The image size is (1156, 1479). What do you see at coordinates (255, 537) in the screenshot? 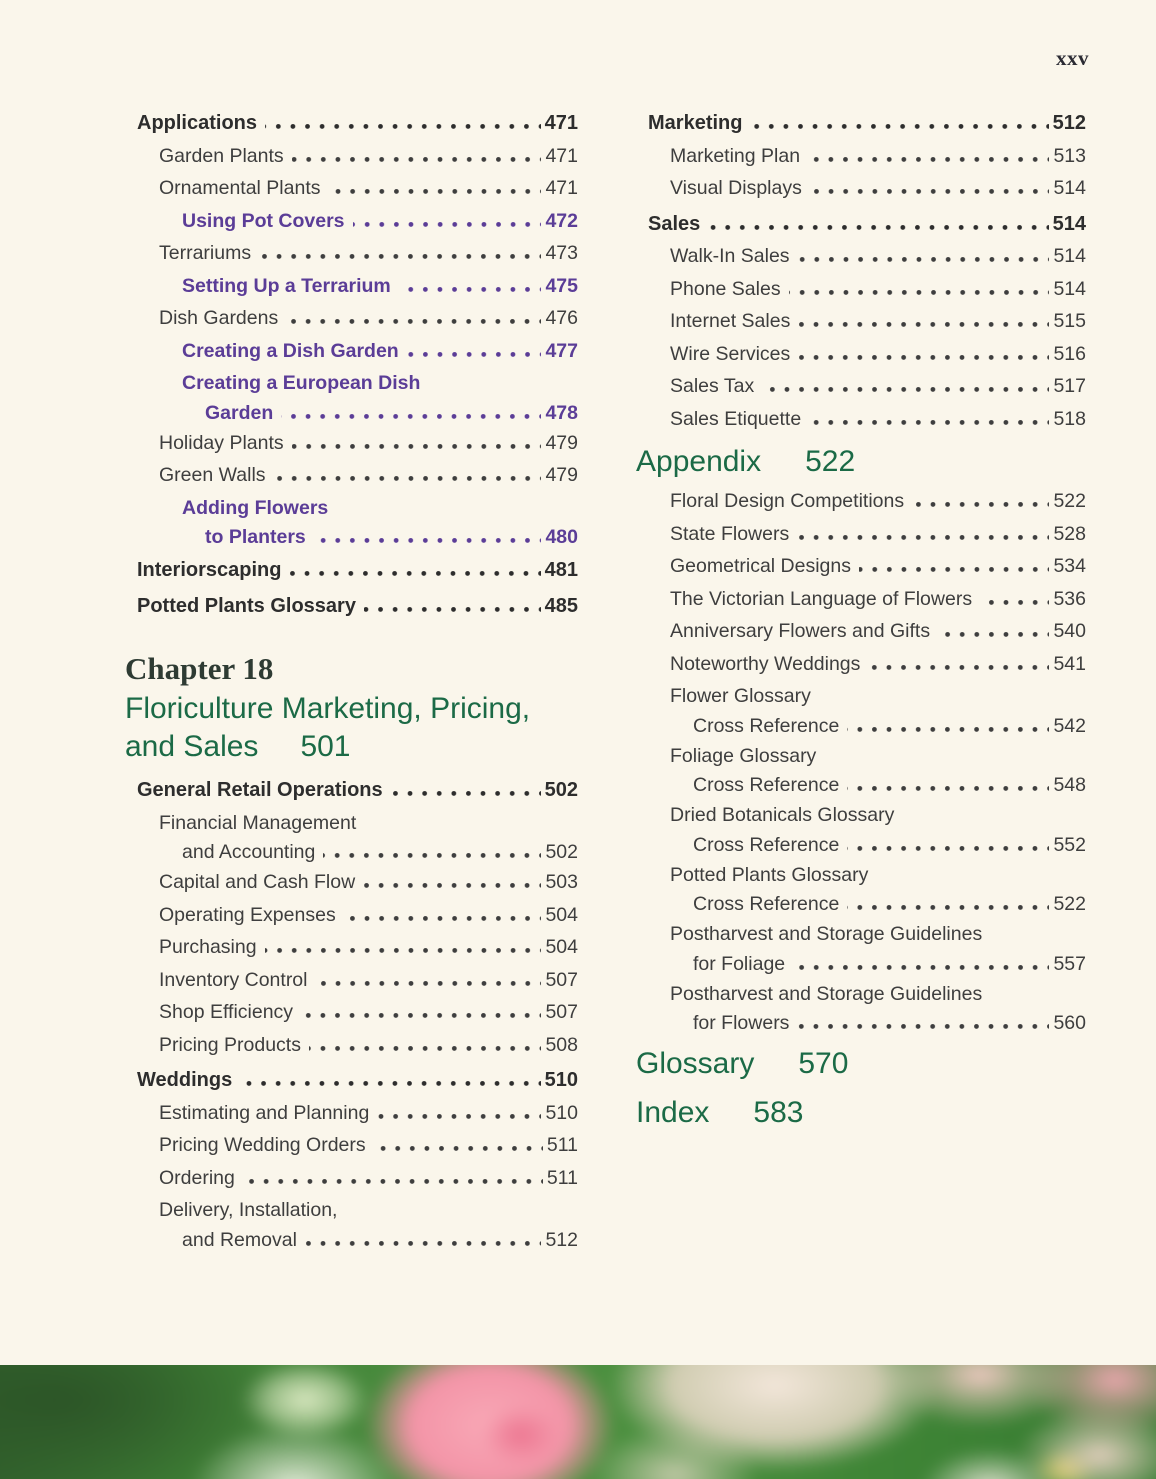
I see `toc-entry-label-continued: to Planters` at bounding box center [255, 537].